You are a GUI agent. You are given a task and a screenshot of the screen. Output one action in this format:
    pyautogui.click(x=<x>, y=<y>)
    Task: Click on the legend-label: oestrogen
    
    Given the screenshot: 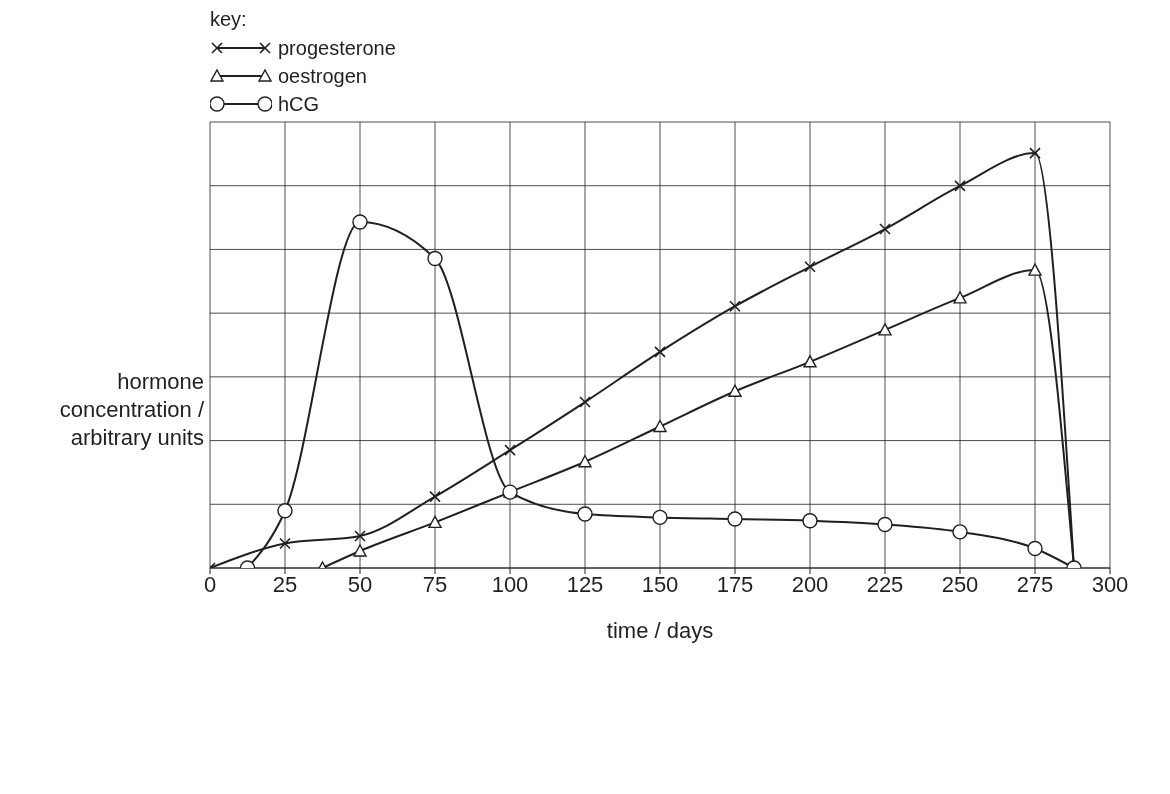 What is the action you would take?
    pyautogui.click(x=322, y=76)
    